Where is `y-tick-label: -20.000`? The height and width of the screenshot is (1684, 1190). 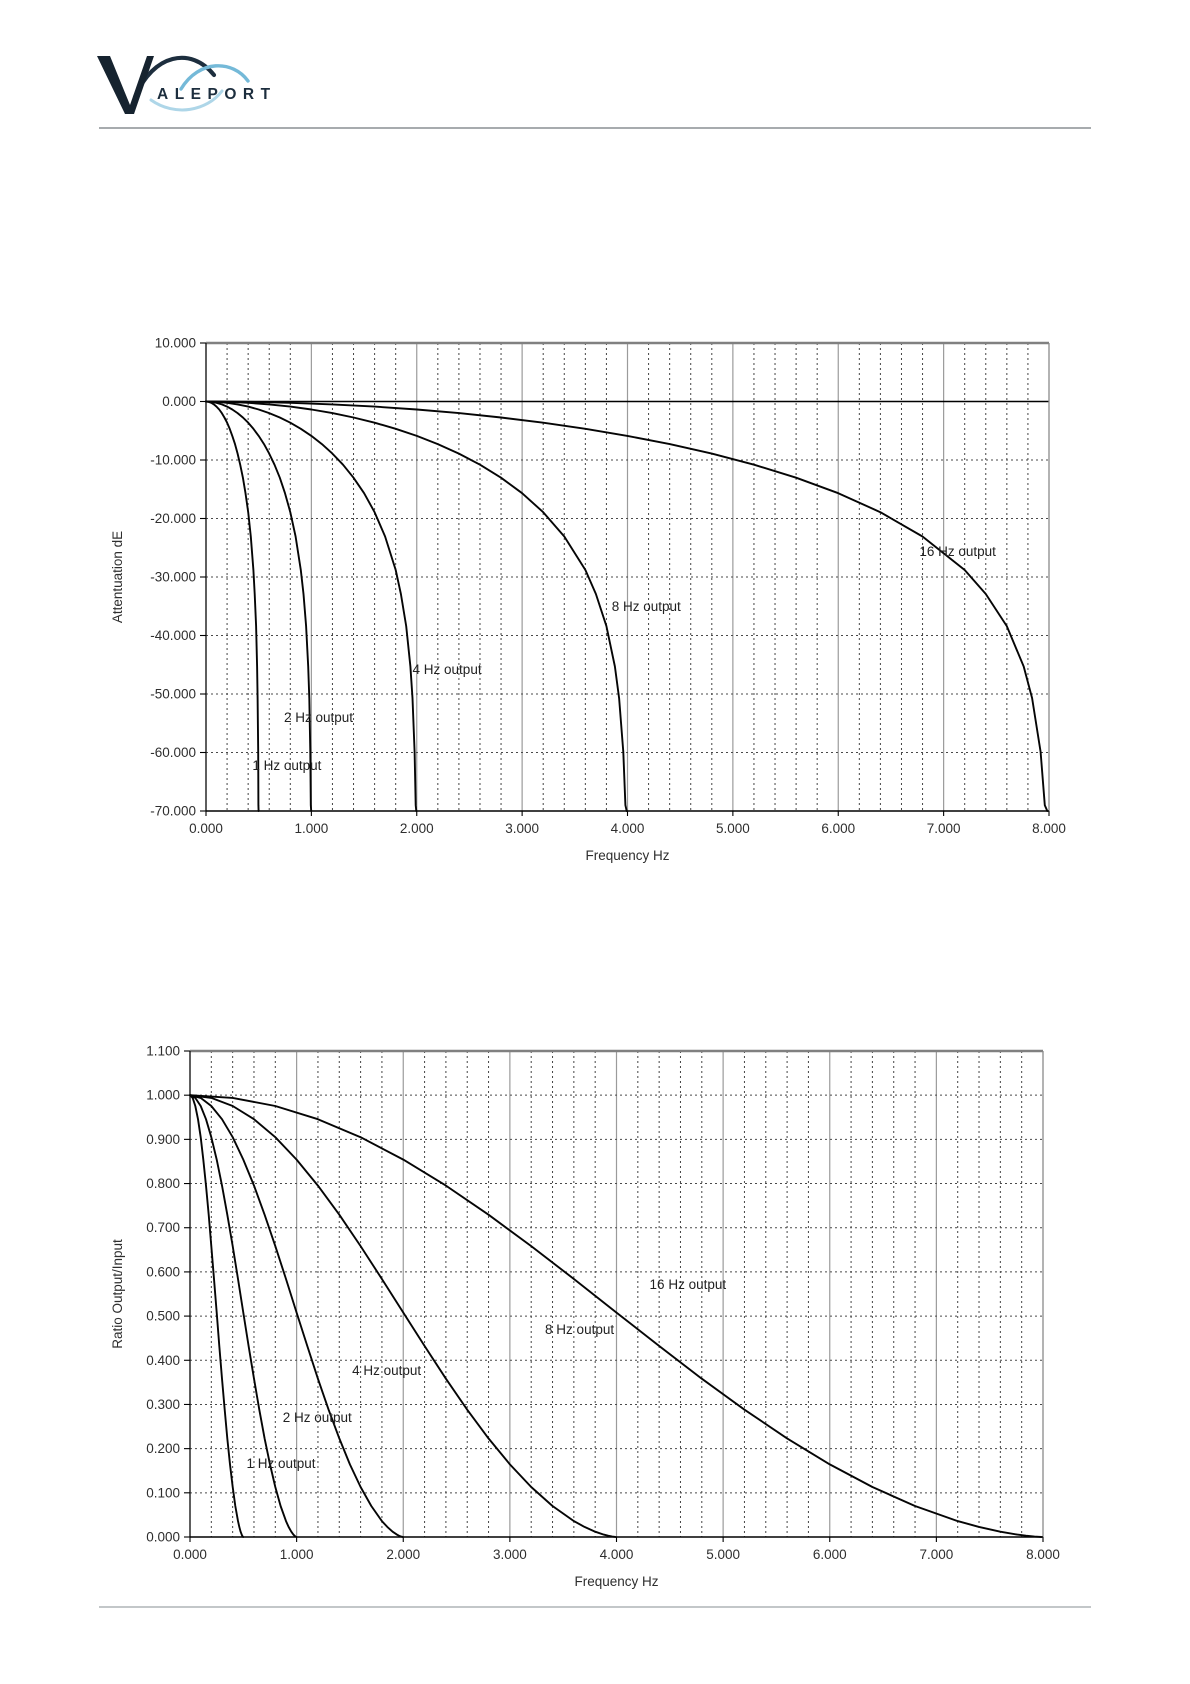
y-tick-label: -20.000 is located at coordinates (173, 518).